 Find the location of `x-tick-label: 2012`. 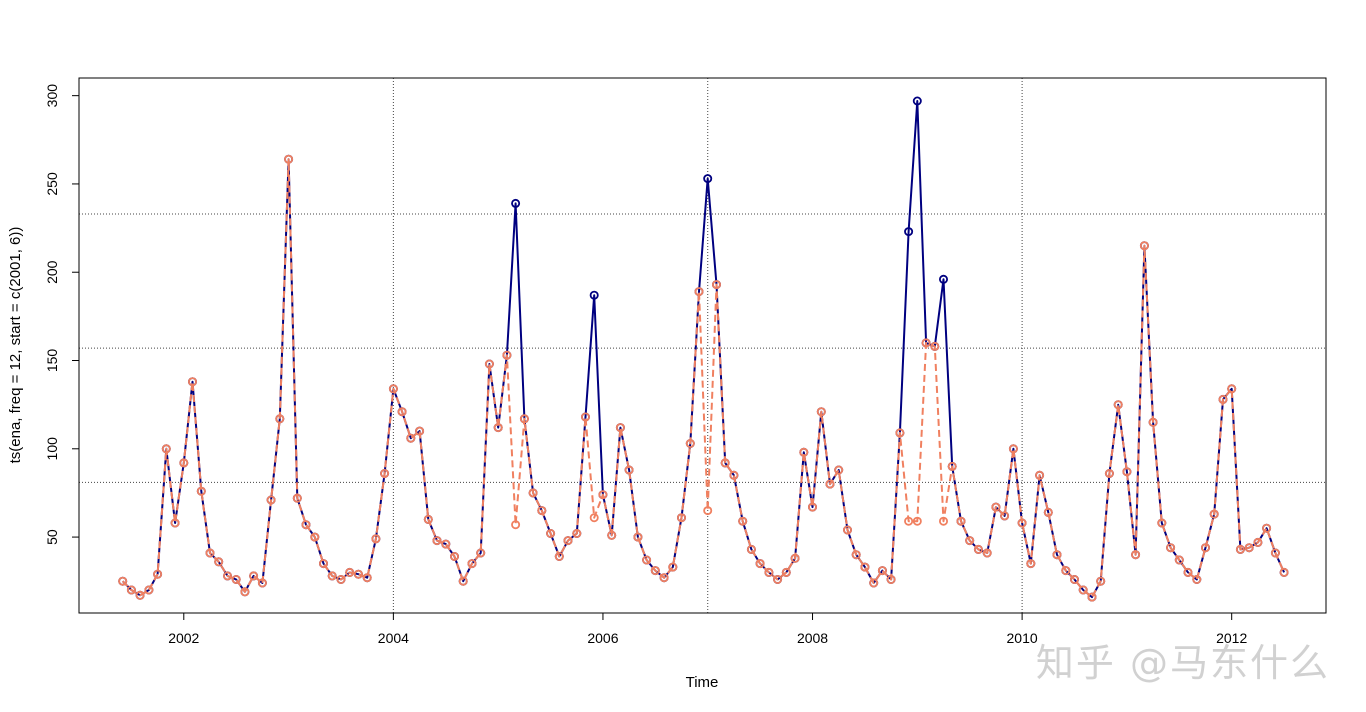

x-tick-label: 2012 is located at coordinates (1231, 638).